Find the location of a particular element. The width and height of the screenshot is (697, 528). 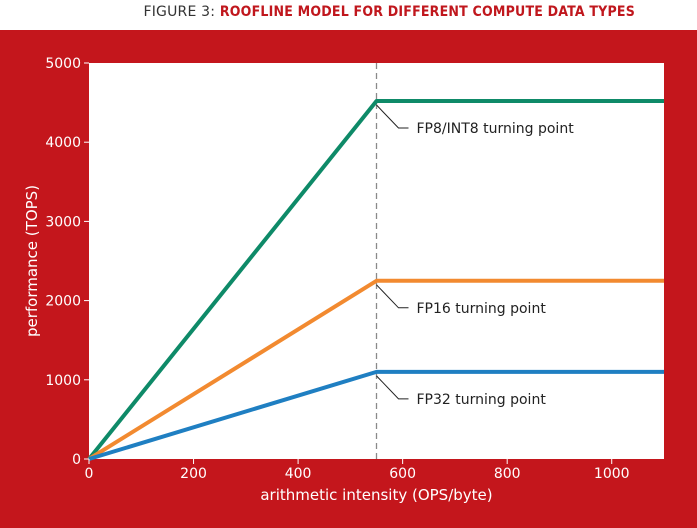

y-tick-label: 3000 is located at coordinates (63, 222).